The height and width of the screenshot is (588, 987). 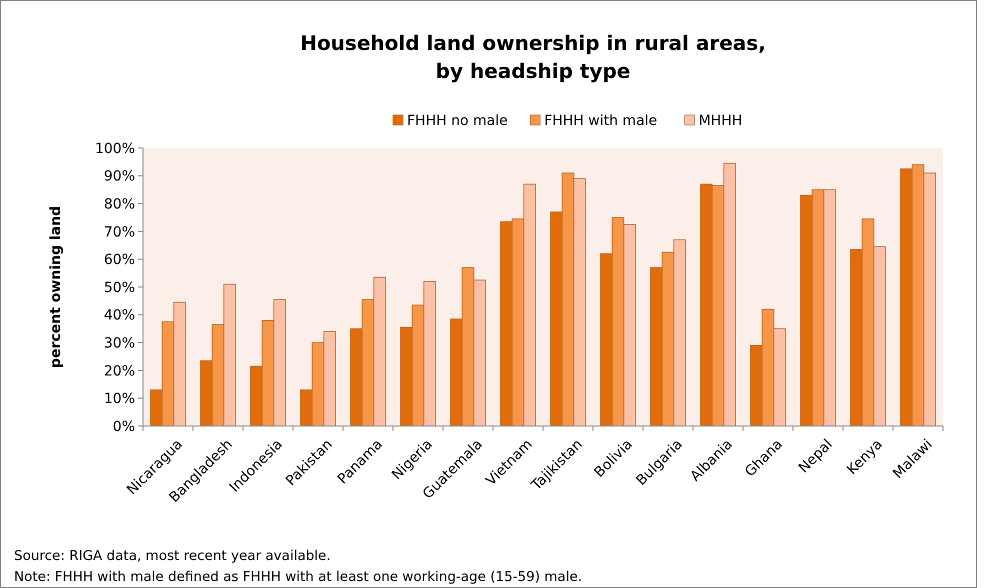 I want to click on y-tick-label: 30%, so click(x=119, y=344).